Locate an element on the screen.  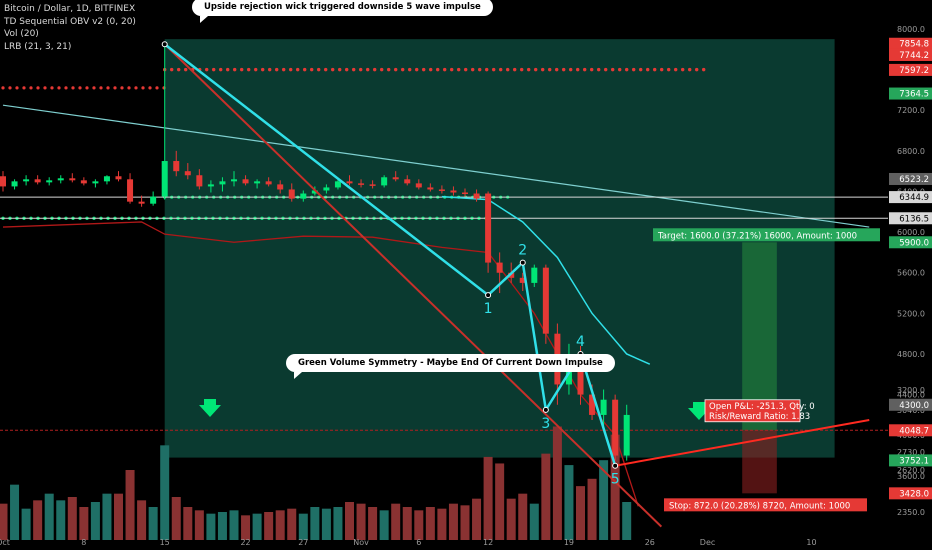
price-tick-label: 2730.0 is located at coordinates (911, 452).